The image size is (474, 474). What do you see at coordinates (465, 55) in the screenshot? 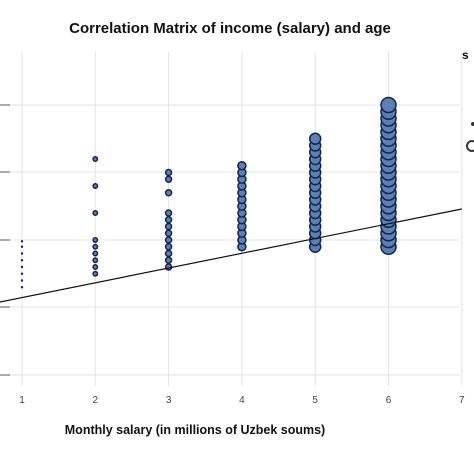
I see `legend-title-fragment: s` at bounding box center [465, 55].